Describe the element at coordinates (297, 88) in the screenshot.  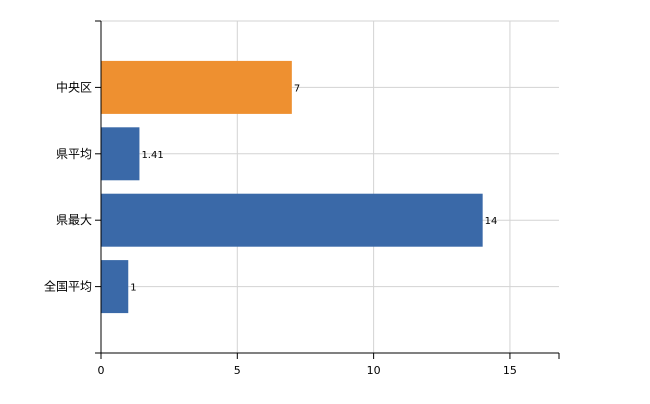
I see `value-label-0: 7` at that location.